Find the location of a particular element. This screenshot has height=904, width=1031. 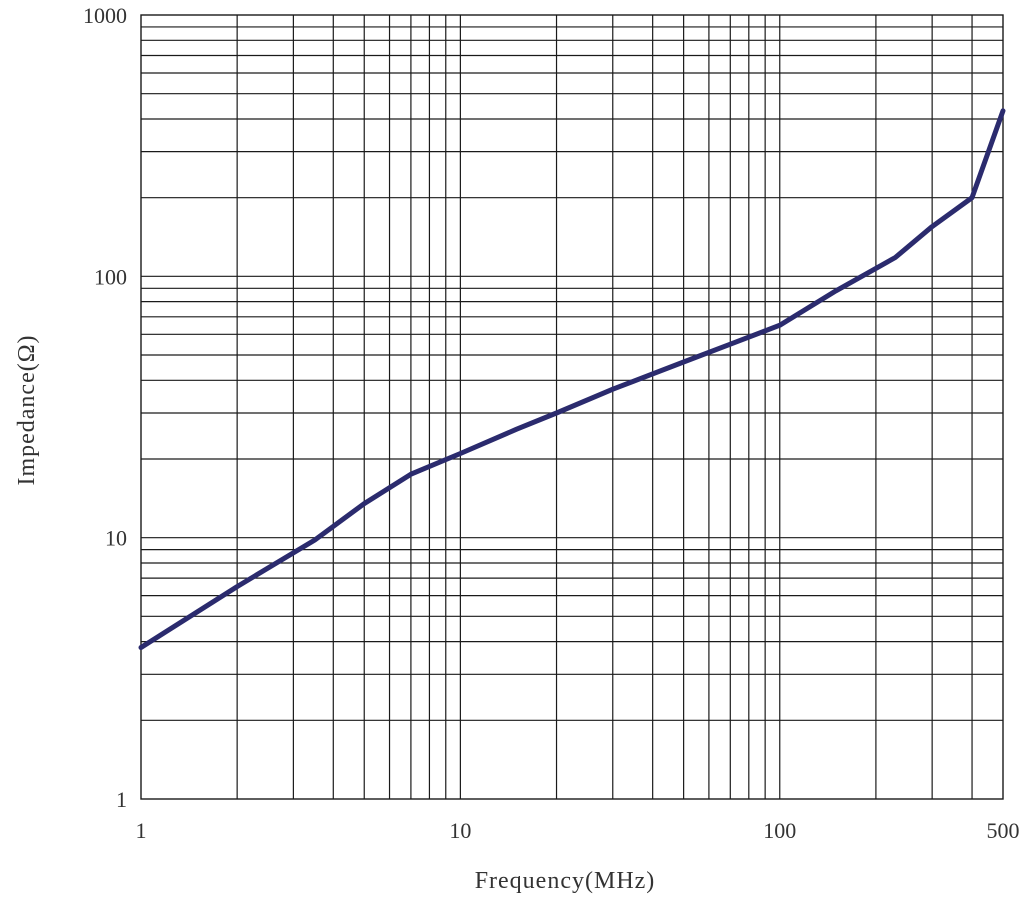

y-axis-ticks: 1 10 100 1000 is located at coordinates (105, 407).